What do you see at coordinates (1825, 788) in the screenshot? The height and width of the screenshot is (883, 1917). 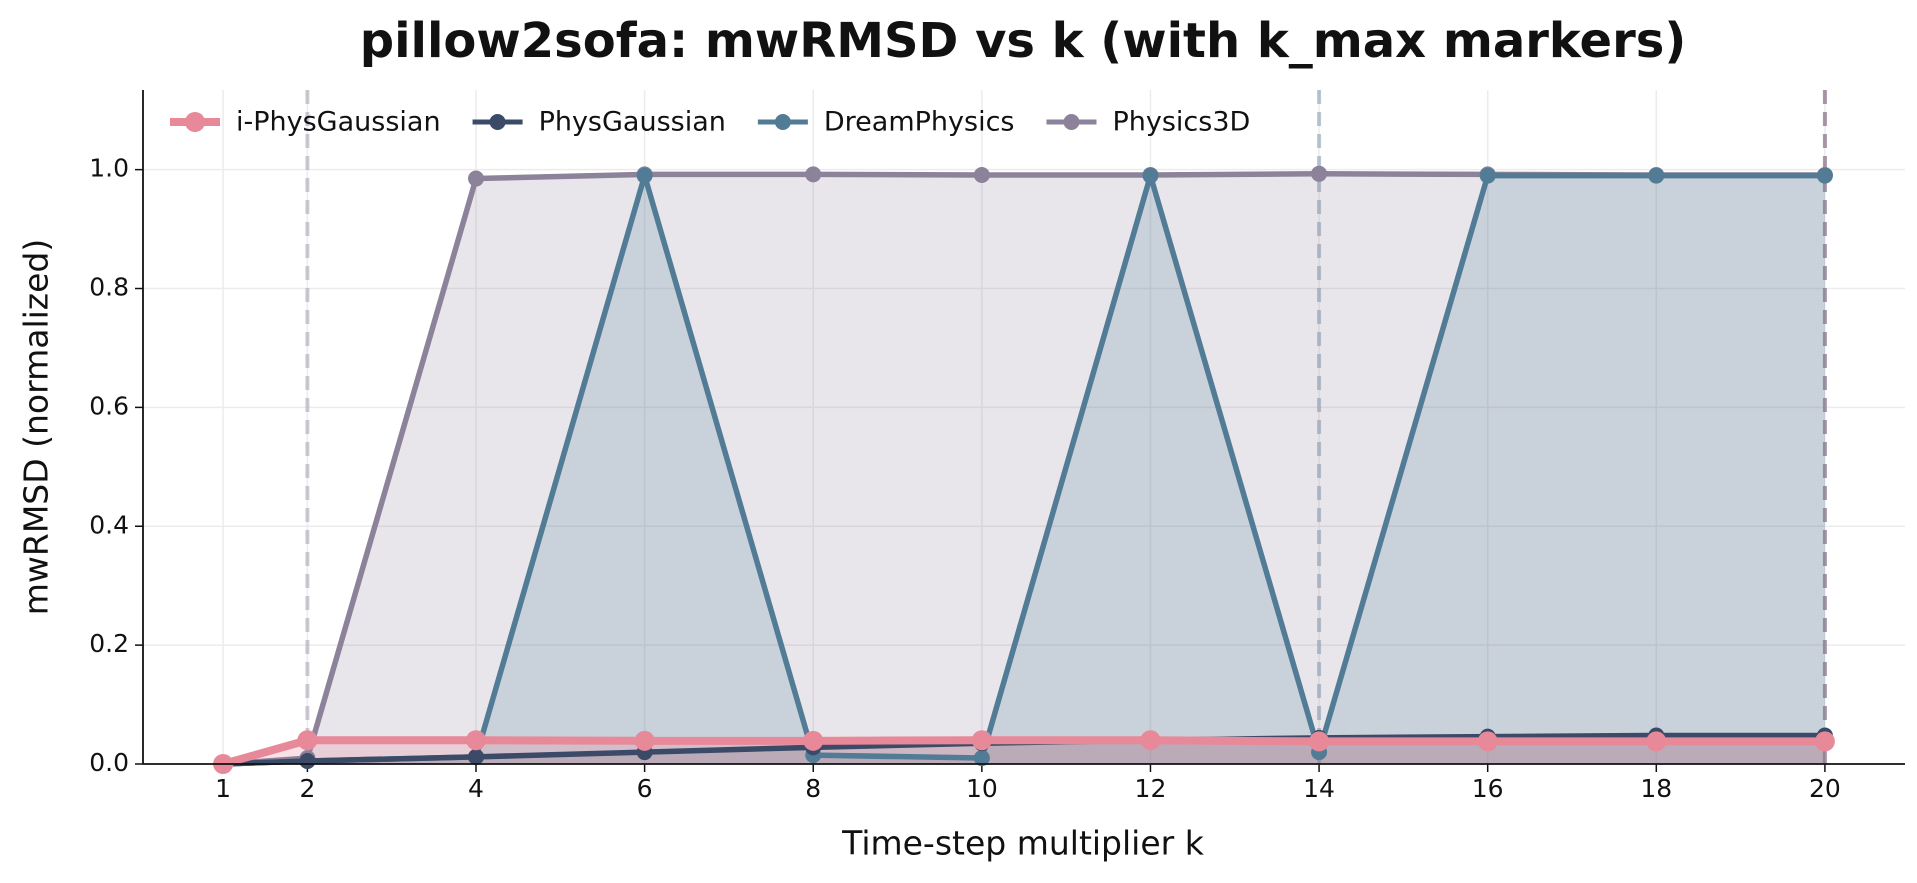 I see `x-tick-label: 20` at bounding box center [1825, 788].